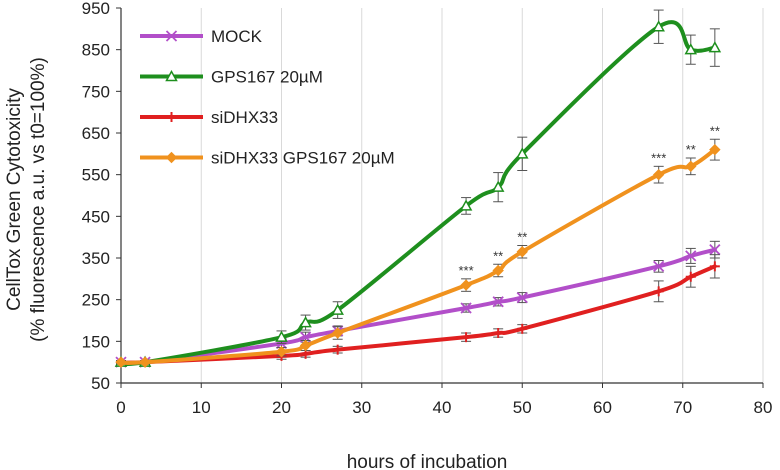 The image size is (780, 470). I want to click on y-tick-label: 750, so click(96, 91).